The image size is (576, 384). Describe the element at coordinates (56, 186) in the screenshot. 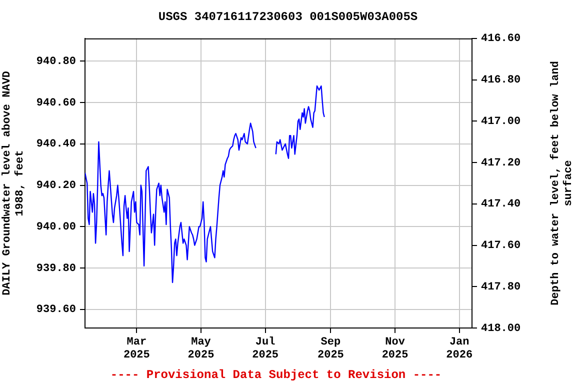

I see `y-tick-label: 940.20` at that location.